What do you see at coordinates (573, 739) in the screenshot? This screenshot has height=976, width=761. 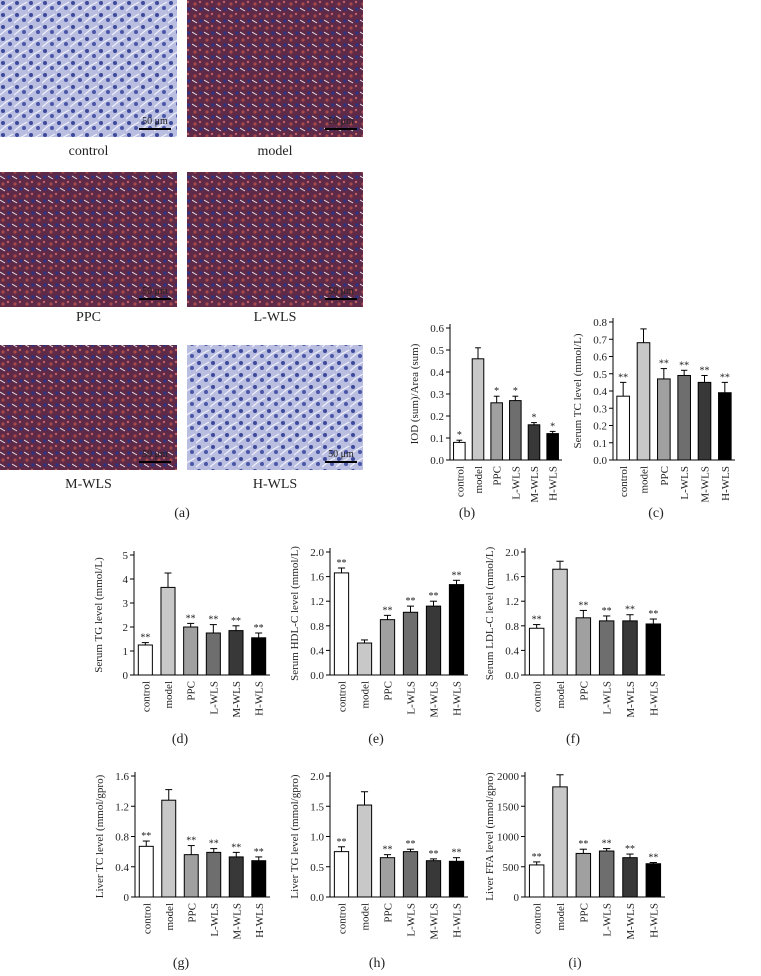 I see `panel-caption: (f)` at bounding box center [573, 739].